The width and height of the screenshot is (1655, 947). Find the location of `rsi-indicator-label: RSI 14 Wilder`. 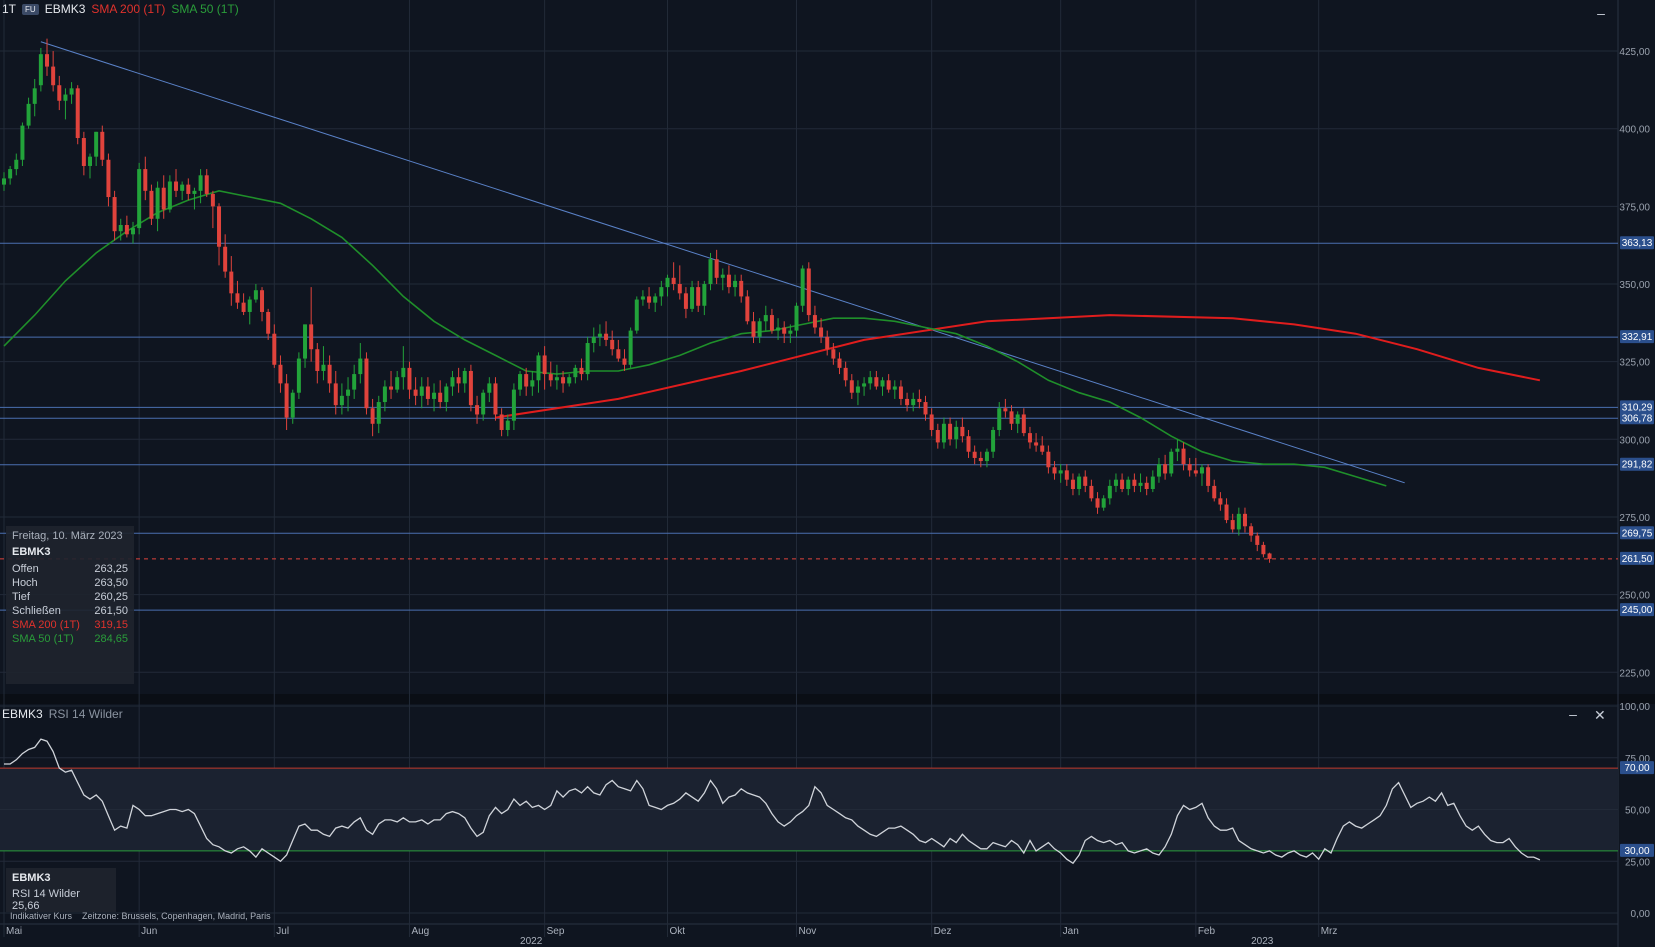

rsi-indicator-label: RSI 14 Wilder is located at coordinates (85, 714).